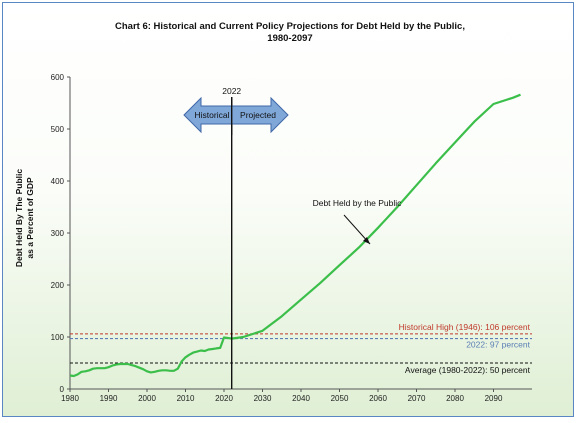  What do you see at coordinates (58, 285) in the screenshot?
I see `y-tick-label-200: 200` at bounding box center [58, 285].